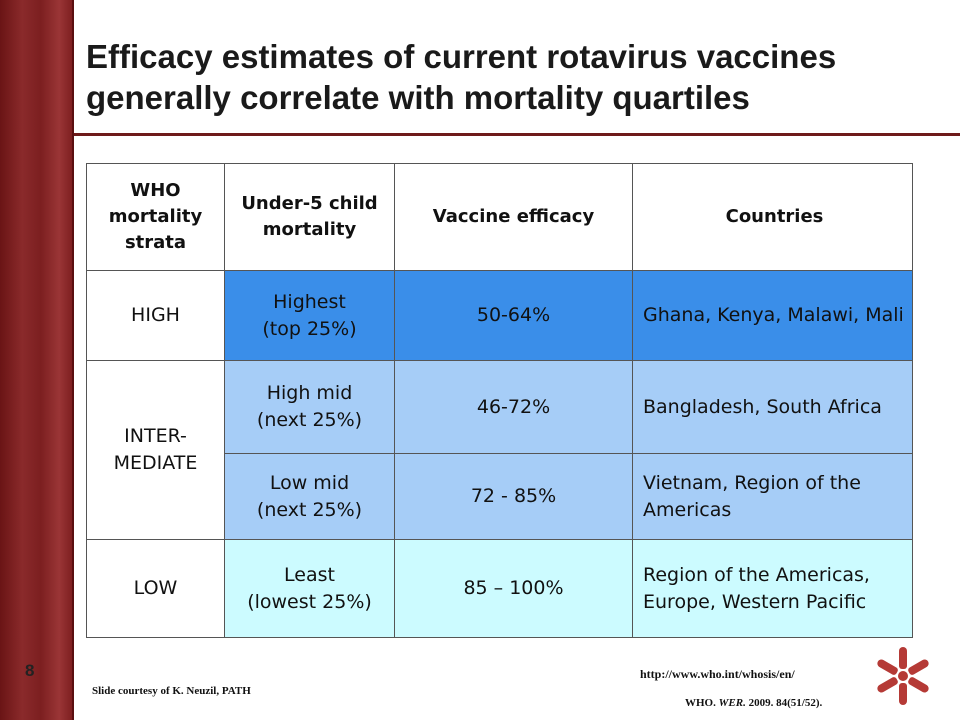 This screenshot has width=960, height=720. What do you see at coordinates (155, 588) in the screenshot?
I see `strata-cell-low: LOW` at bounding box center [155, 588].